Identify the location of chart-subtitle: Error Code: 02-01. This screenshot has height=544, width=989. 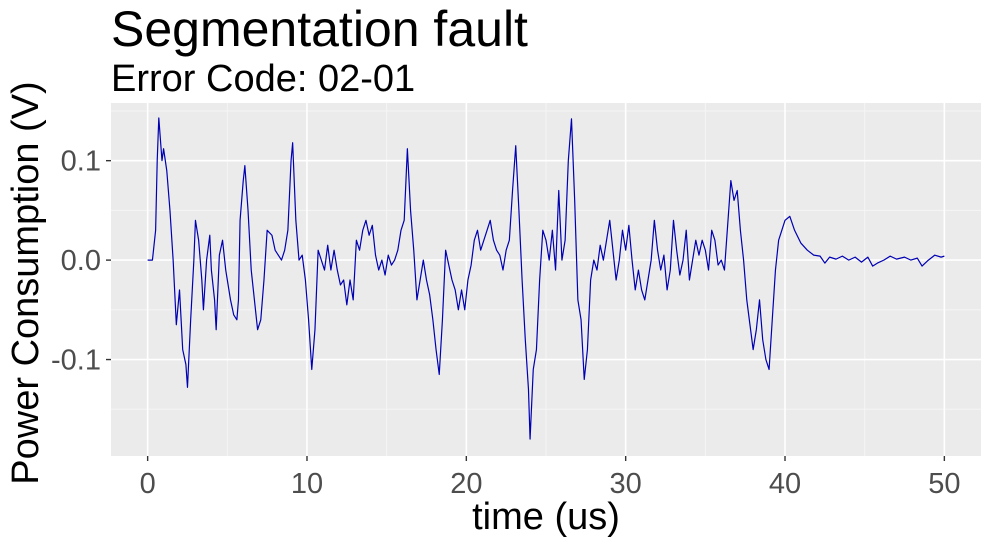
(263, 79).